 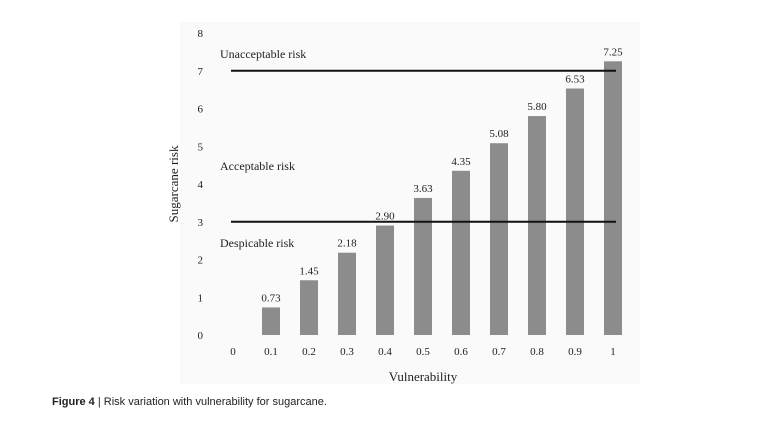 What do you see at coordinates (271, 352) in the screenshot?
I see `x-tick-label: 0.1` at bounding box center [271, 352].